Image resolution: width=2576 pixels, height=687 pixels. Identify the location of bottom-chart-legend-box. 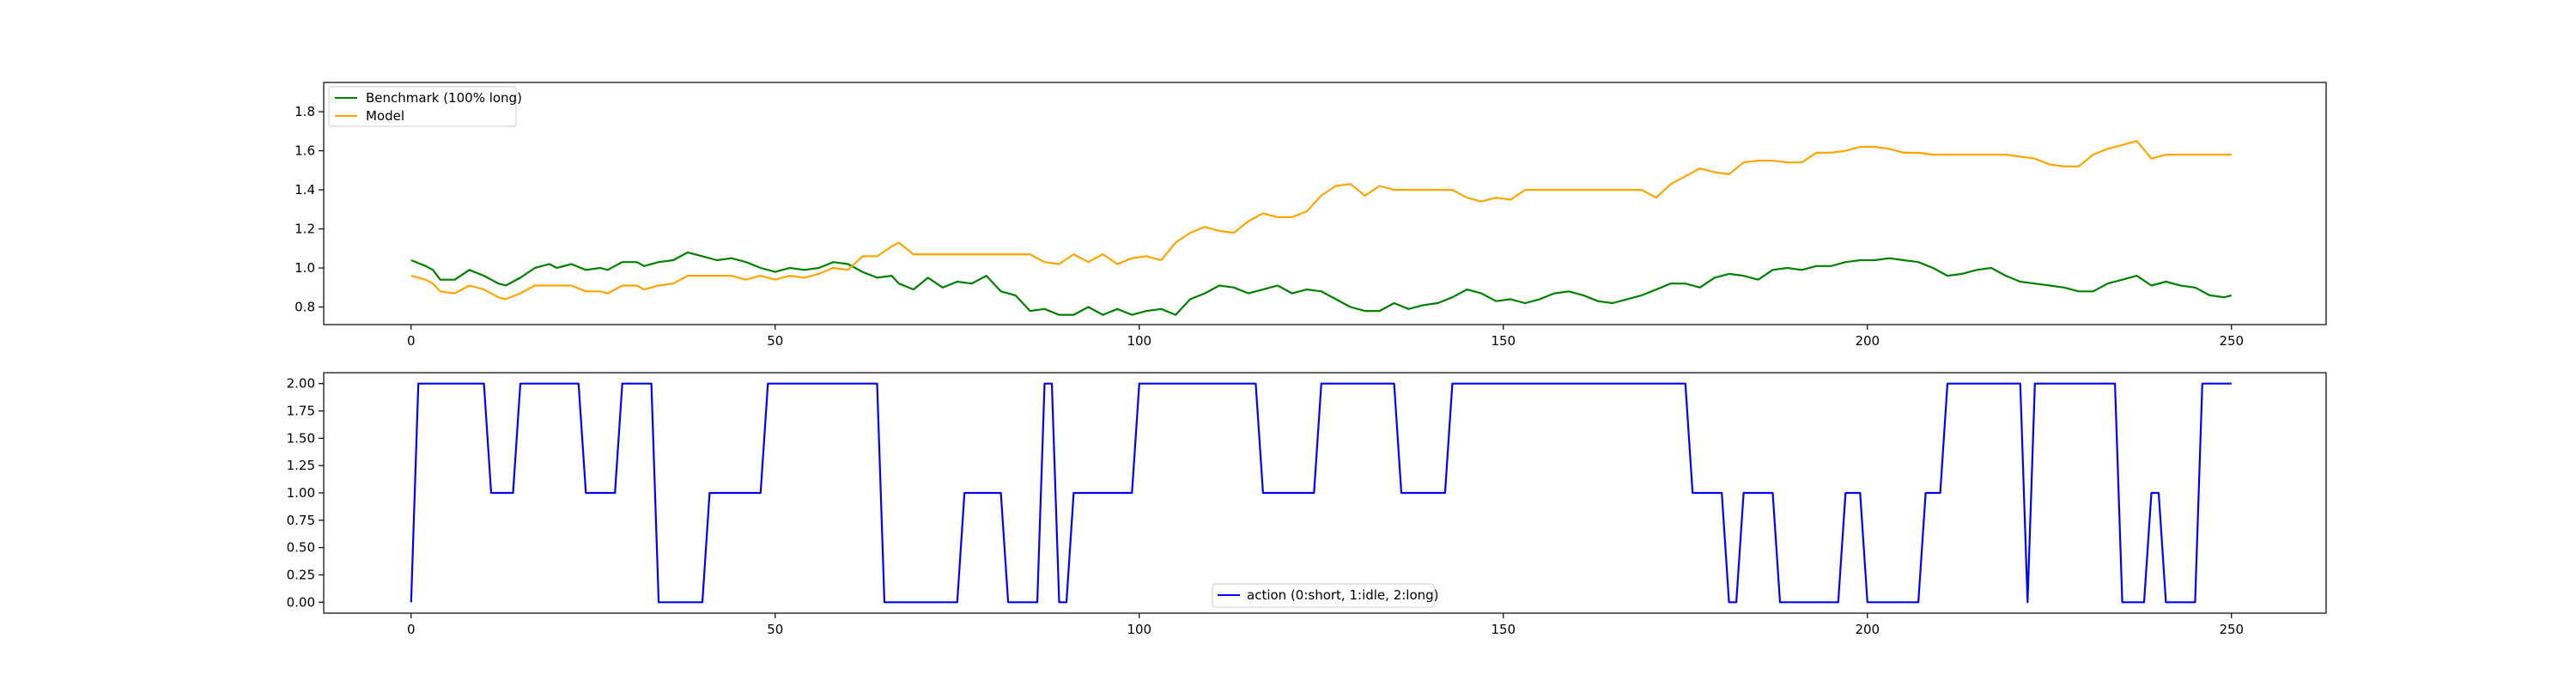
(1323, 595).